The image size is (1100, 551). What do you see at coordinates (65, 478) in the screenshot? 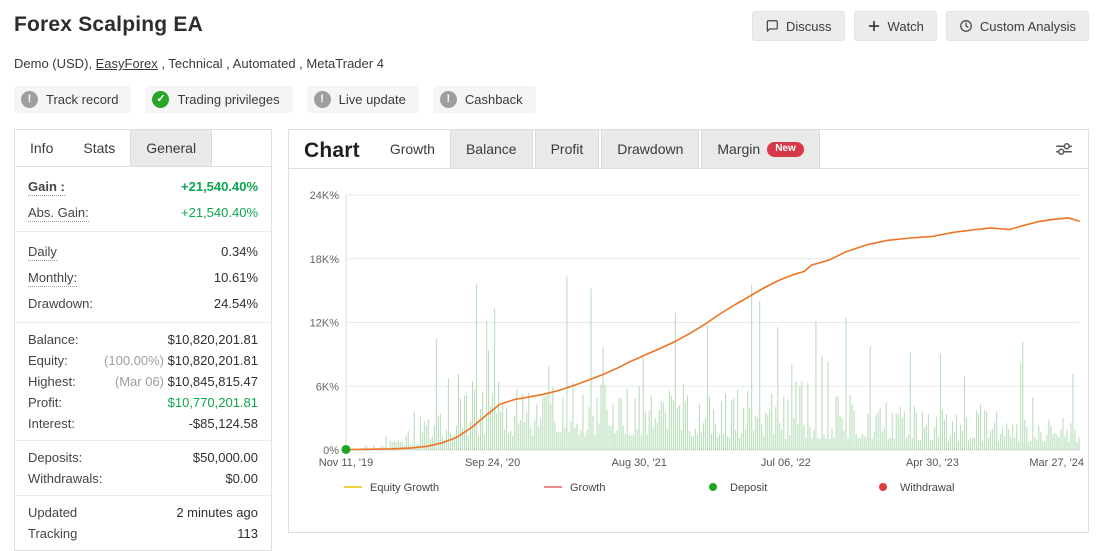
I see `stat-label: Withdrawals:` at bounding box center [65, 478].